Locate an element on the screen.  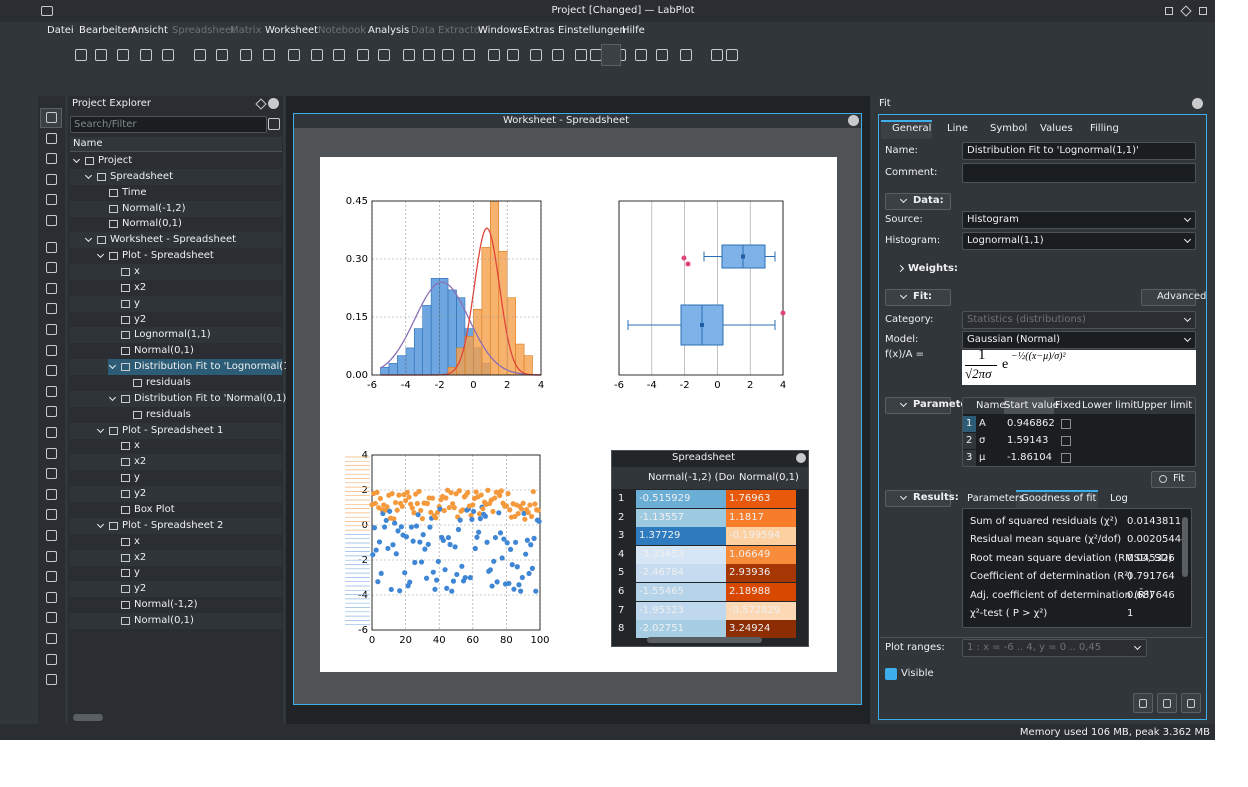
text-field: Distribution Fit to 'Lognormal(1,1)' is located at coordinates (1079, 151).